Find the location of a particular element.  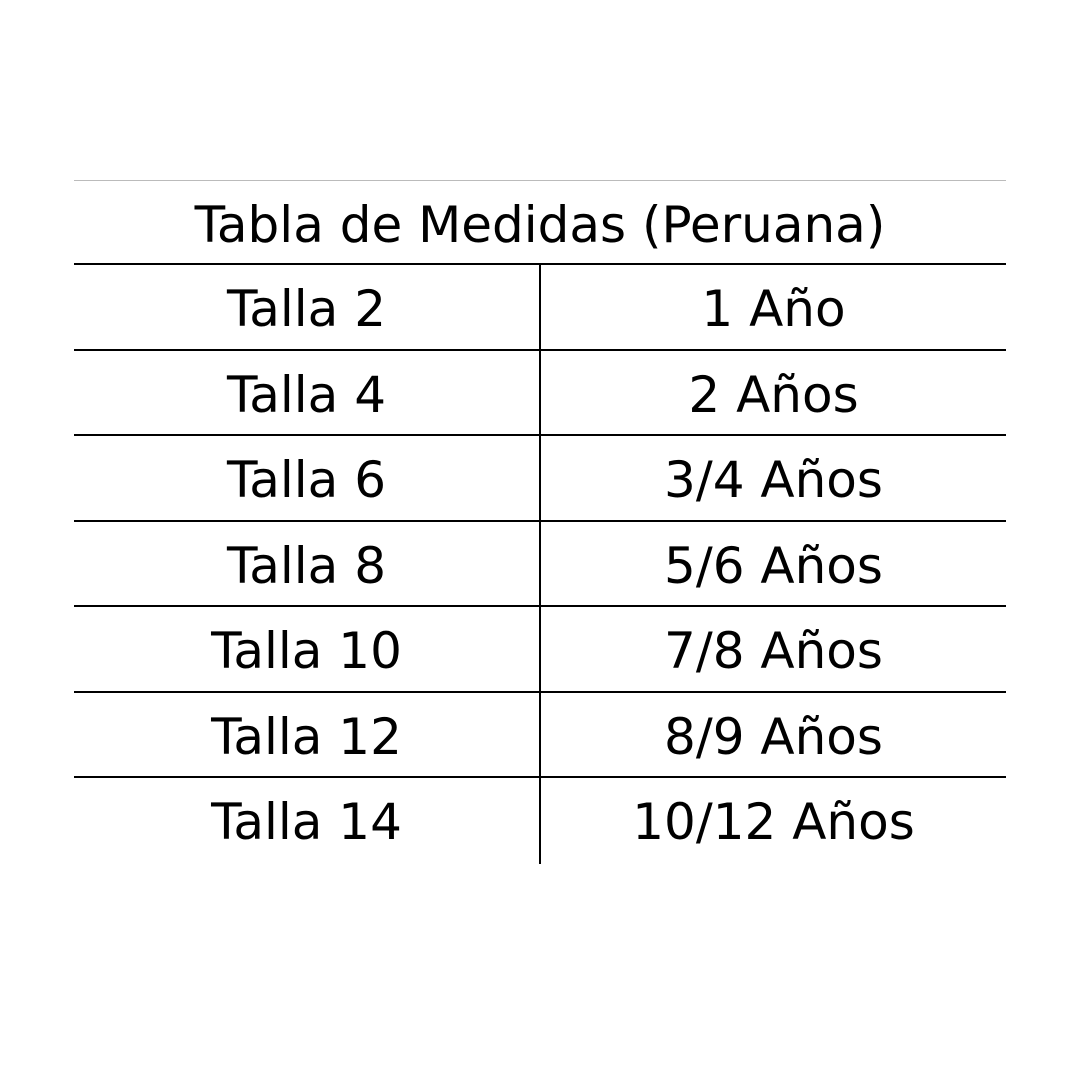

size-cell: Talla 12 is located at coordinates (307, 734).